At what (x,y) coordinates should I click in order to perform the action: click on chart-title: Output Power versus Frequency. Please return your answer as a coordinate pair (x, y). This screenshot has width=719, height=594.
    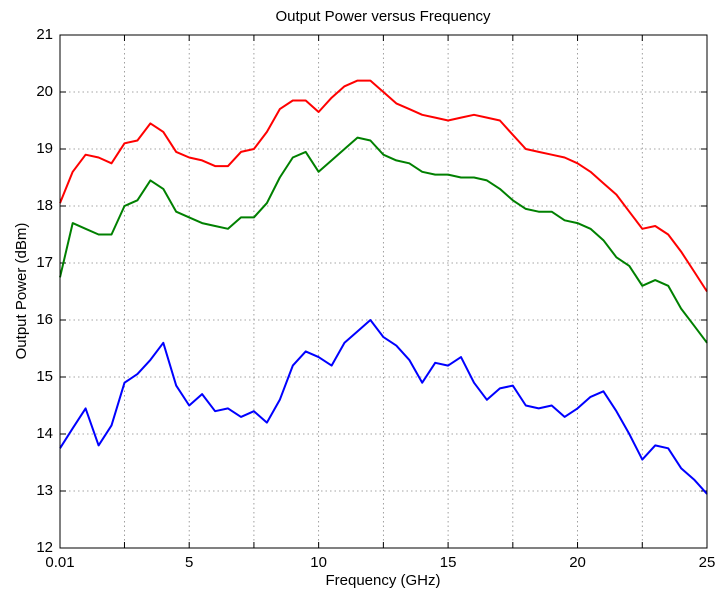
    Looking at the image, I should click on (383, 16).